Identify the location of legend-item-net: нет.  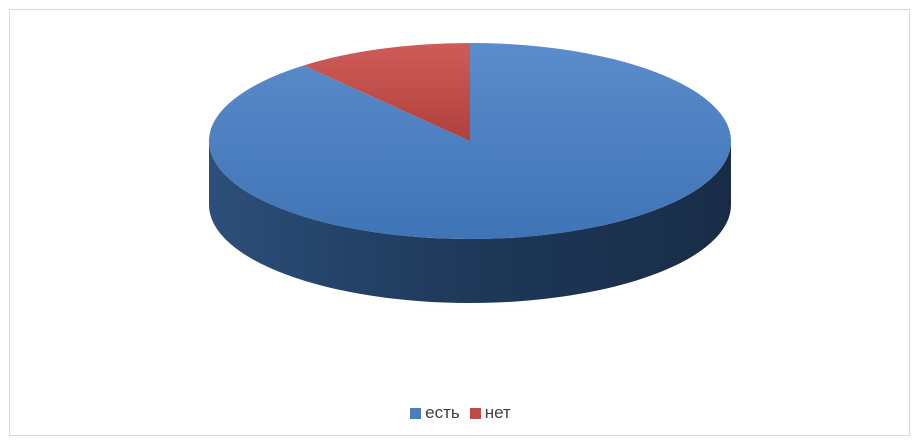
(490, 413).